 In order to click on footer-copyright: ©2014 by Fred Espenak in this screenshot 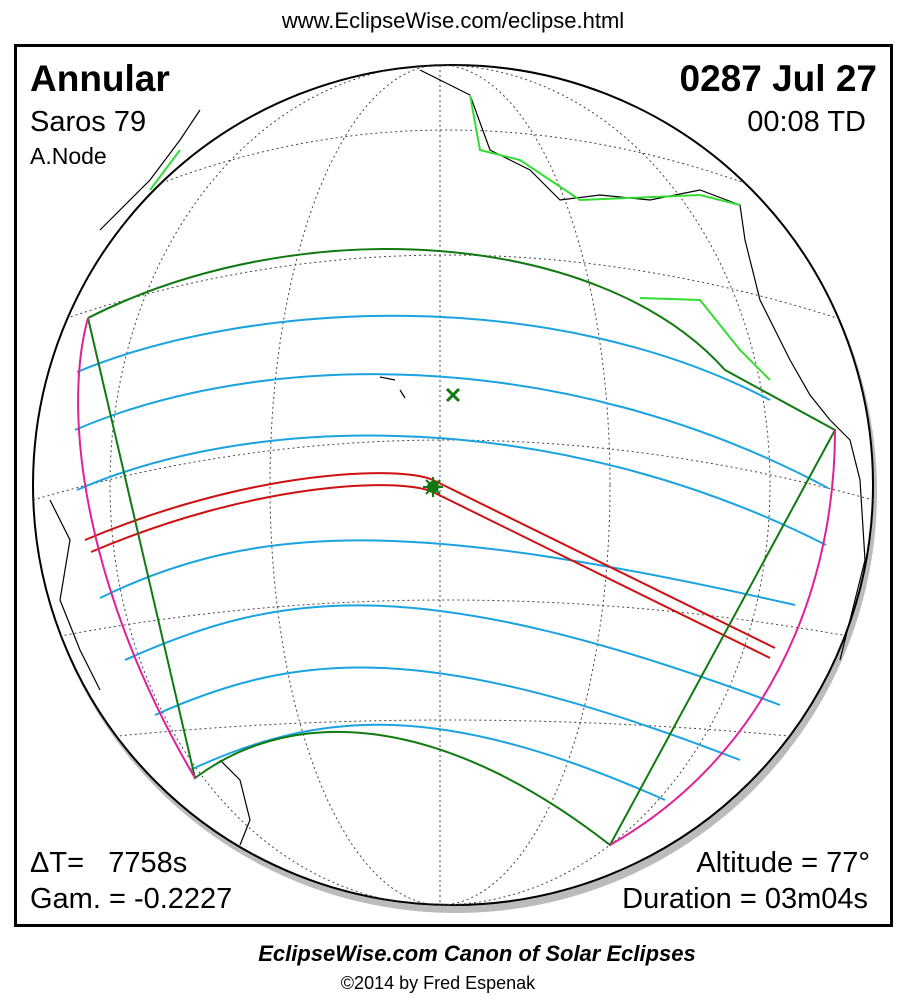, I will do `click(438, 983)`.